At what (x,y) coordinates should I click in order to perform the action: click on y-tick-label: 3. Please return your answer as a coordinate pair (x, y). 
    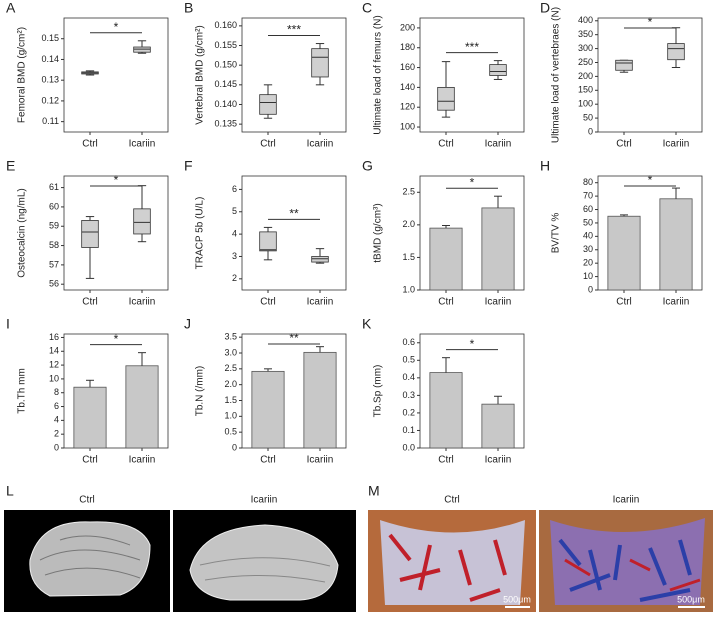
    Looking at the image, I should click on (234, 256).